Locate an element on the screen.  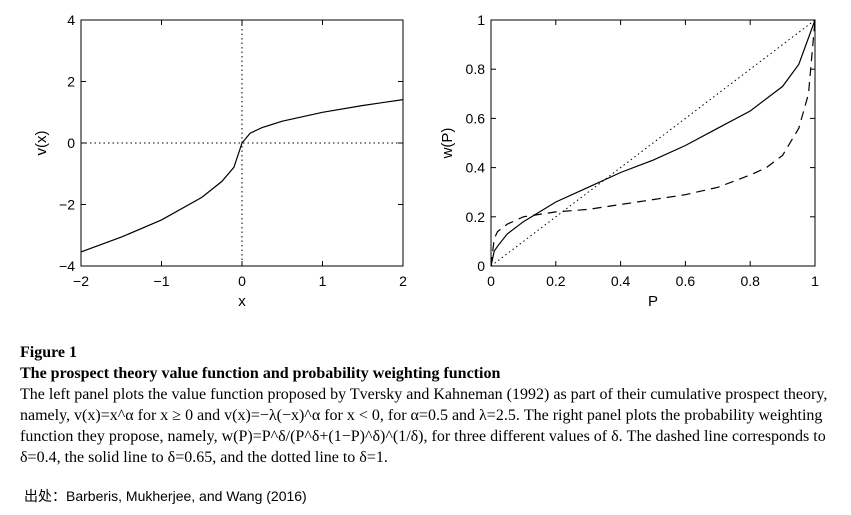
y-tick-label: 2 is located at coordinates (71, 82).